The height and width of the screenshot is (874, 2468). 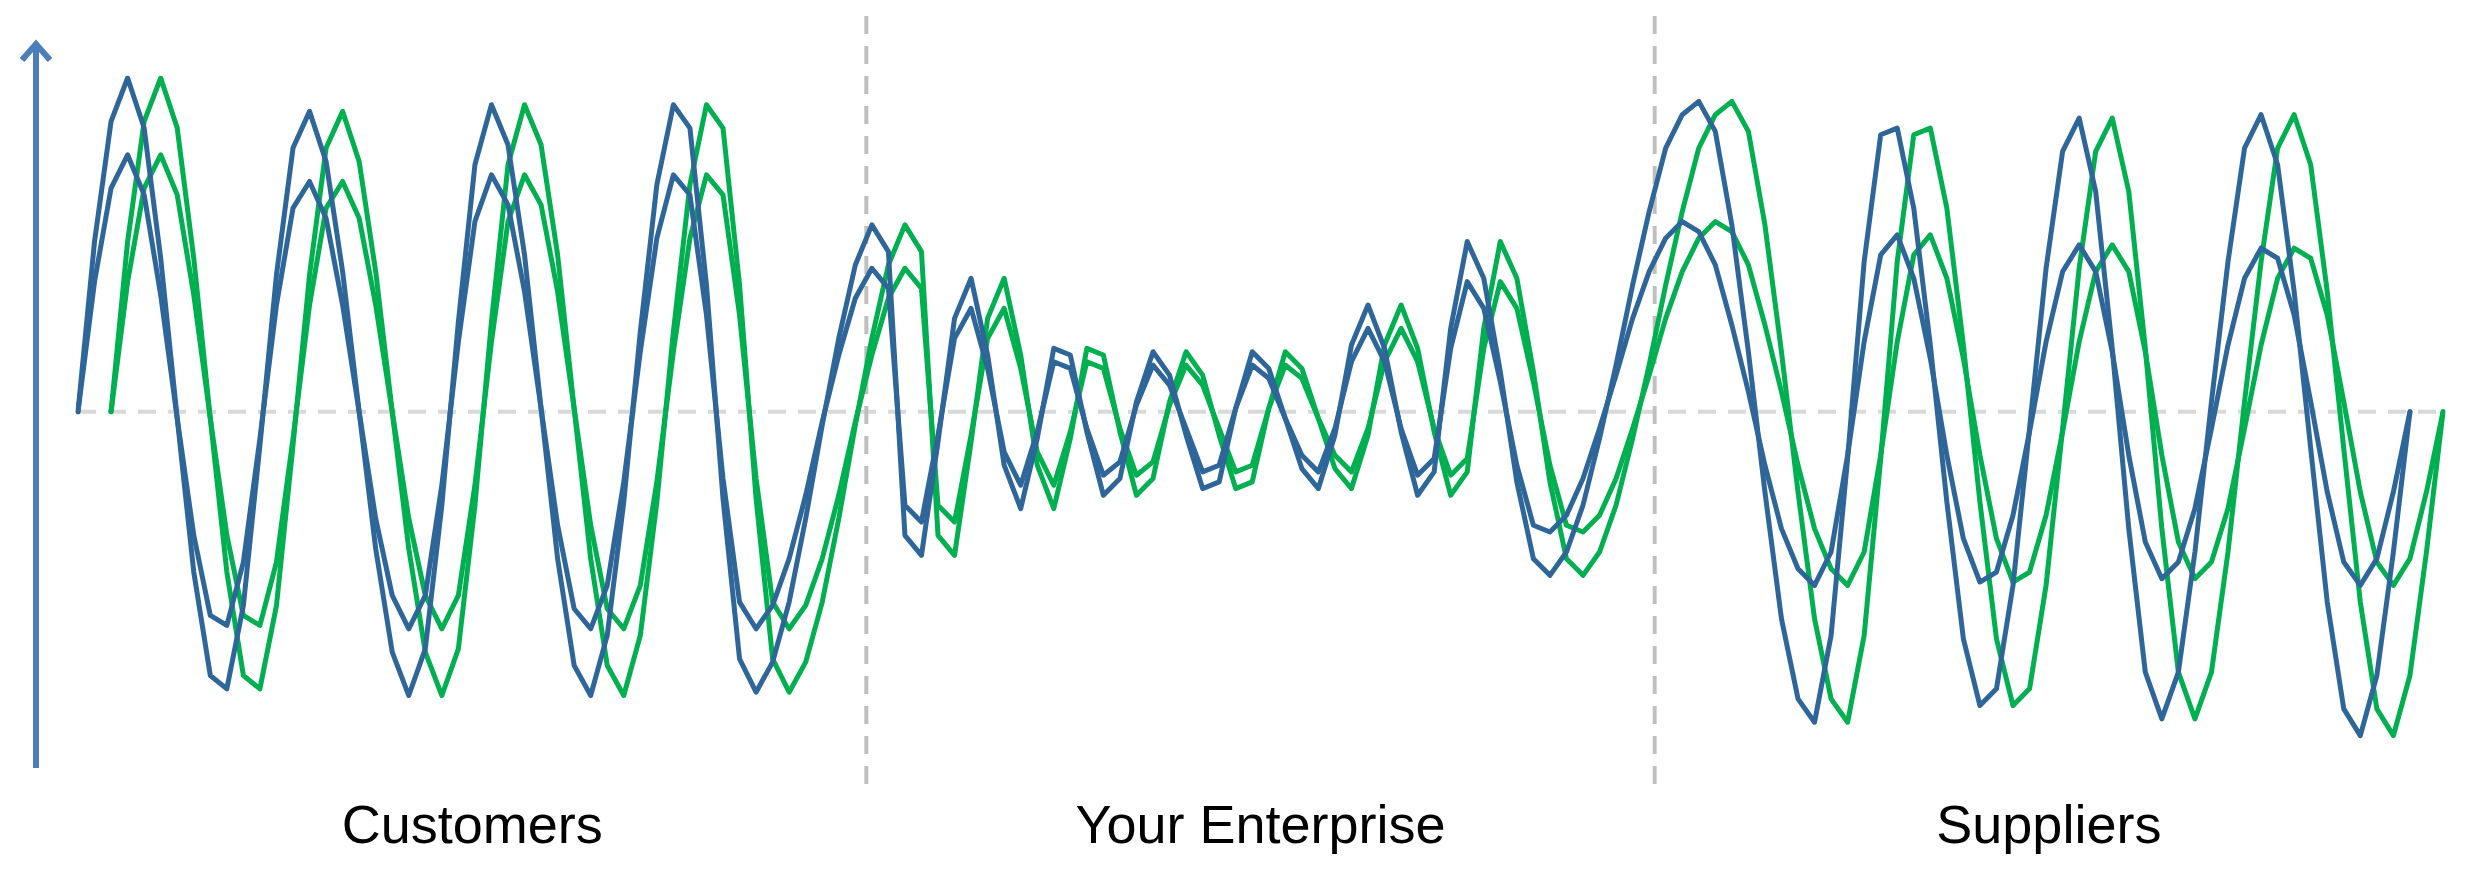 I want to click on text: Your Enterprise, so click(x=1260, y=823).